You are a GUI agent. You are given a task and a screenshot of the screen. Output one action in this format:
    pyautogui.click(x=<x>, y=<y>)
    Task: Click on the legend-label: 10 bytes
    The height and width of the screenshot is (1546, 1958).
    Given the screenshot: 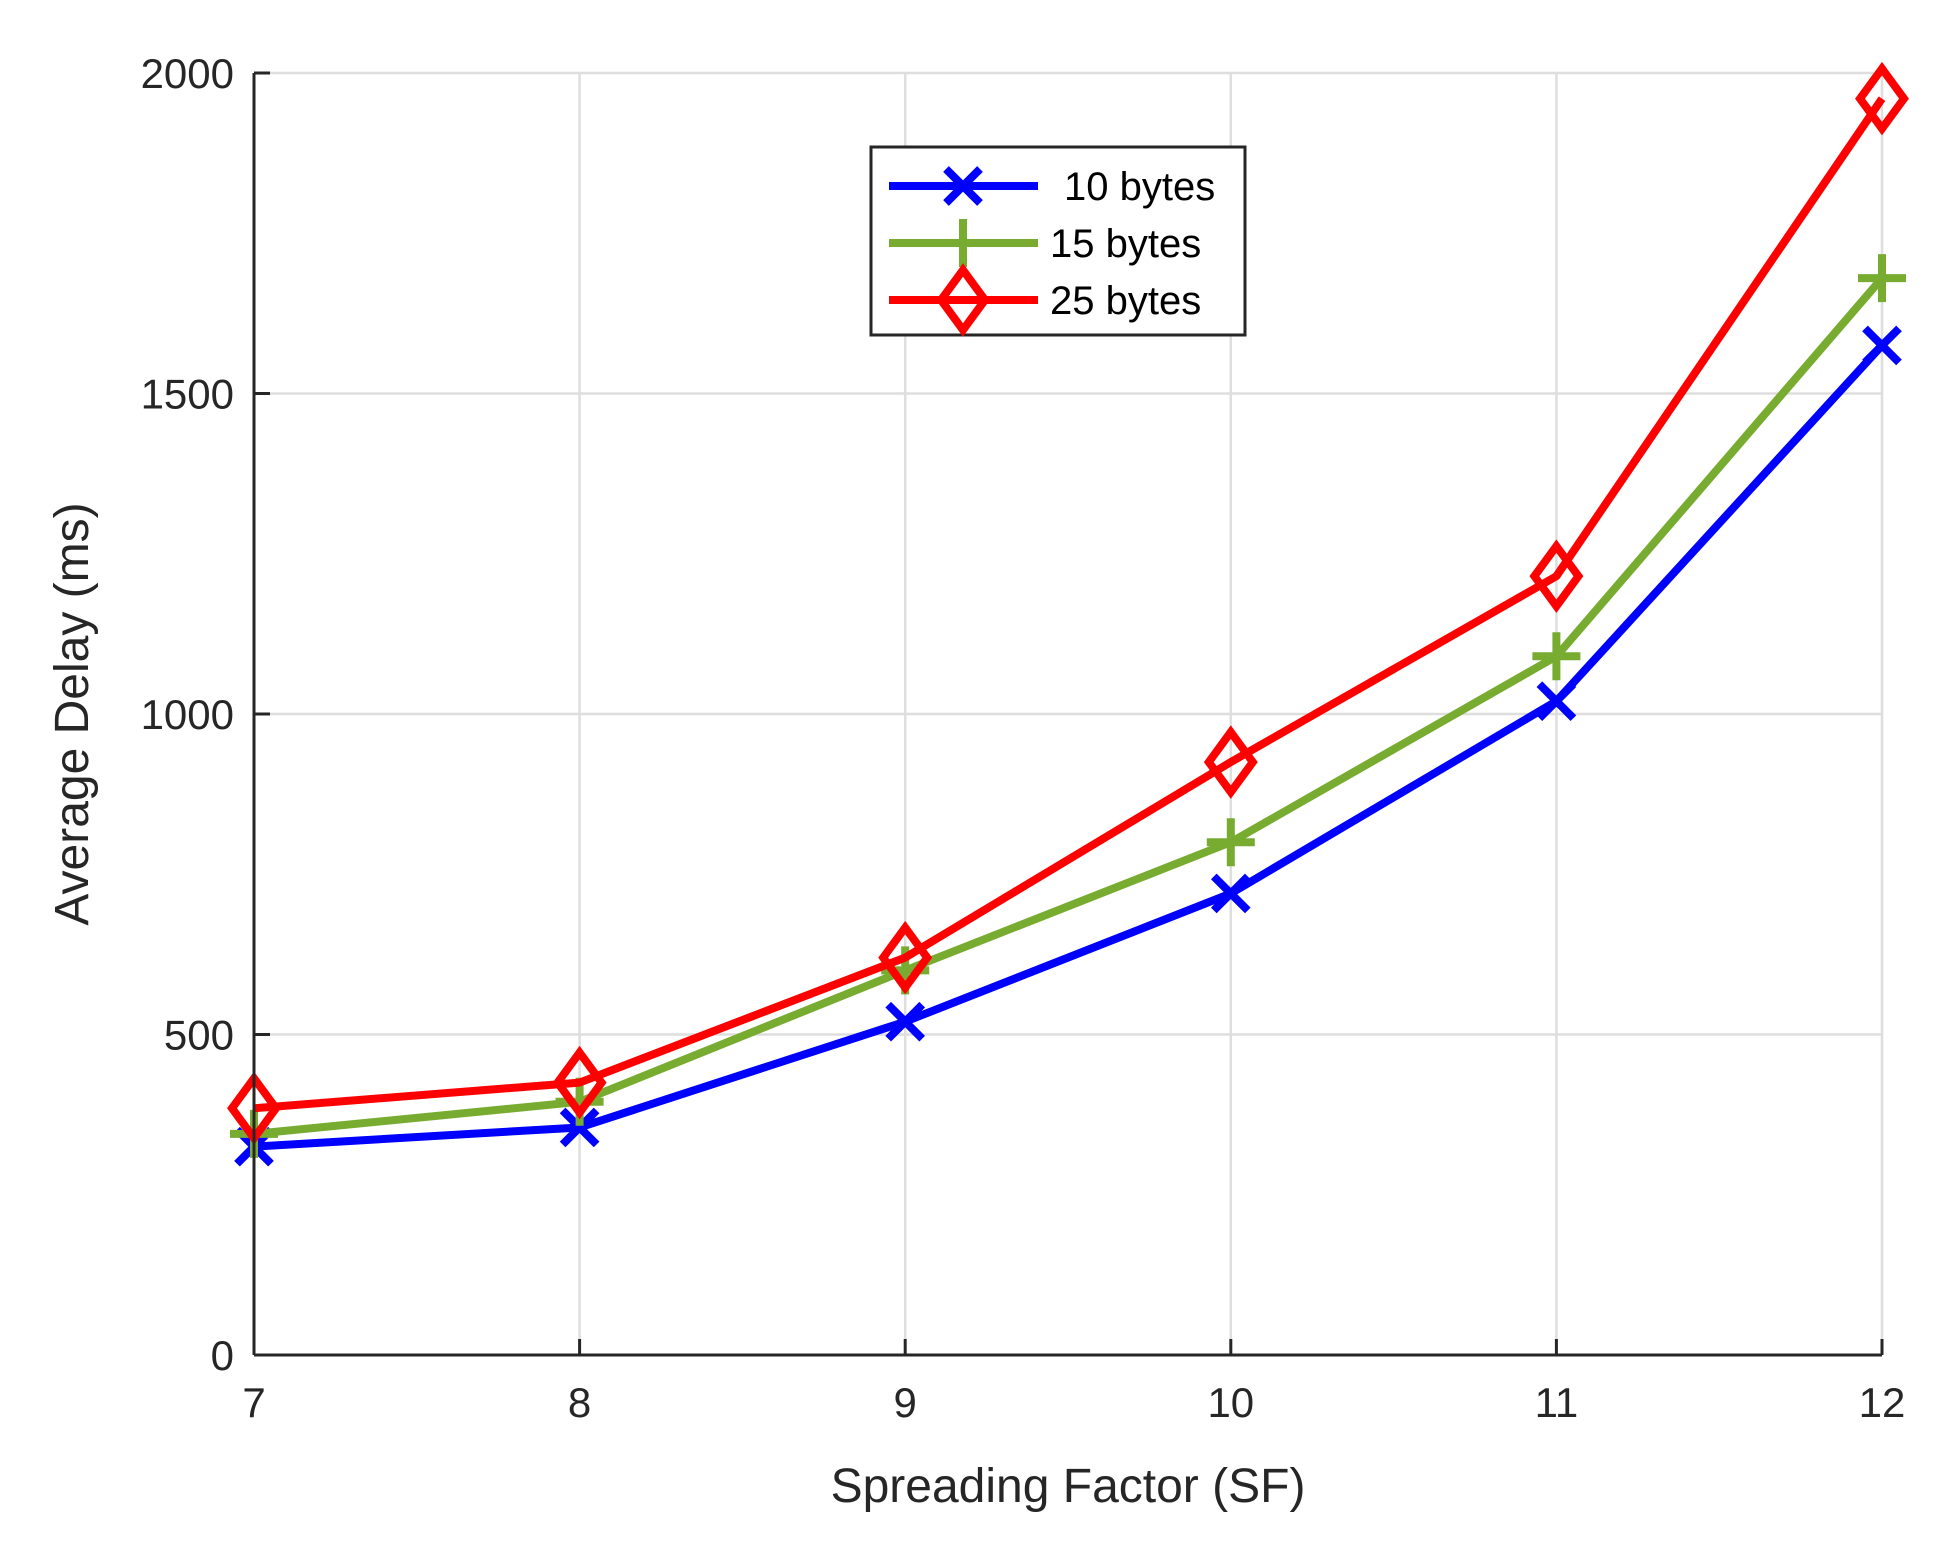 What is the action you would take?
    pyautogui.click(x=1139, y=187)
    